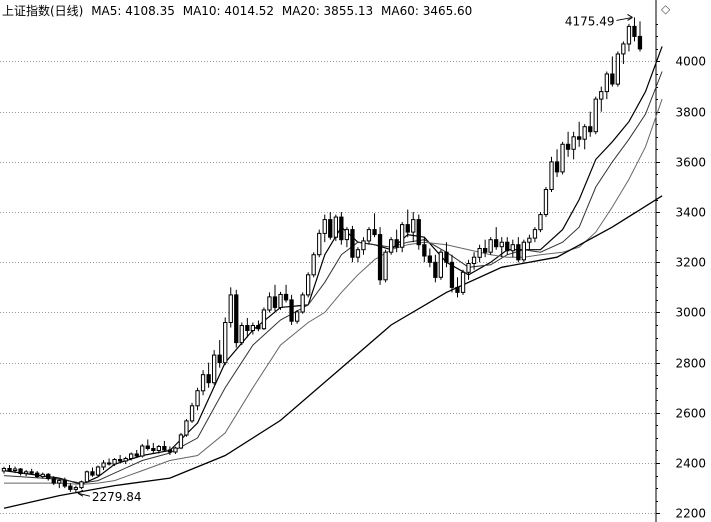  I want to click on y-tick-label: 2800, so click(690, 364).